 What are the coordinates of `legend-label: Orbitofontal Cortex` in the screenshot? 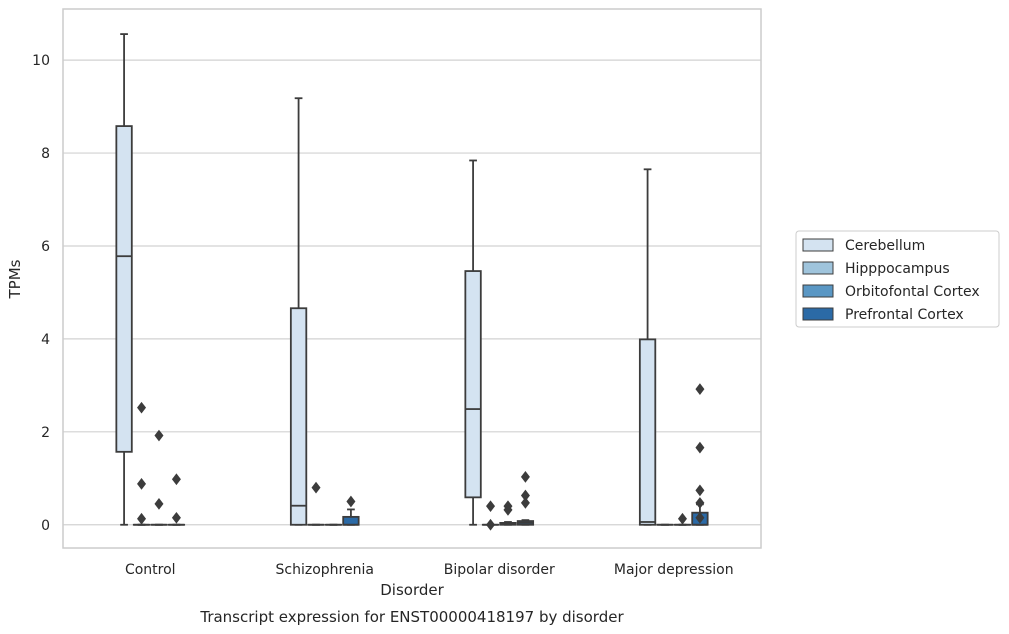 It's located at (912, 292).